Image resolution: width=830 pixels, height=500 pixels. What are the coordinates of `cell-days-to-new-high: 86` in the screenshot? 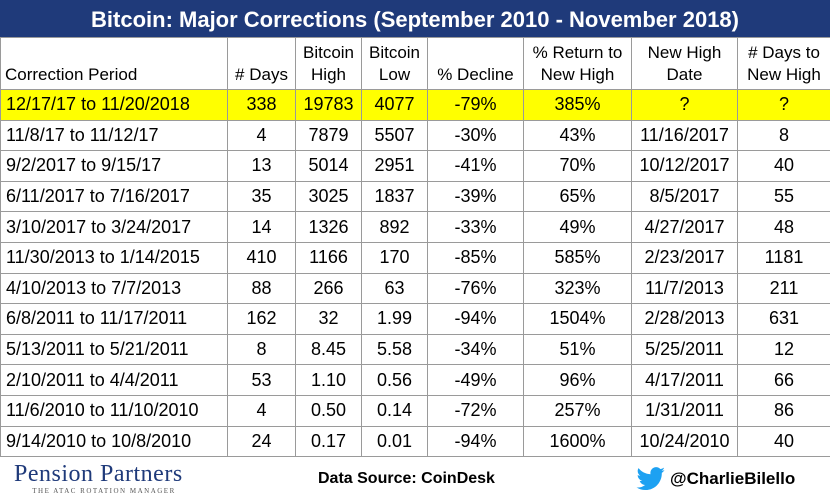 It's located at (783, 410).